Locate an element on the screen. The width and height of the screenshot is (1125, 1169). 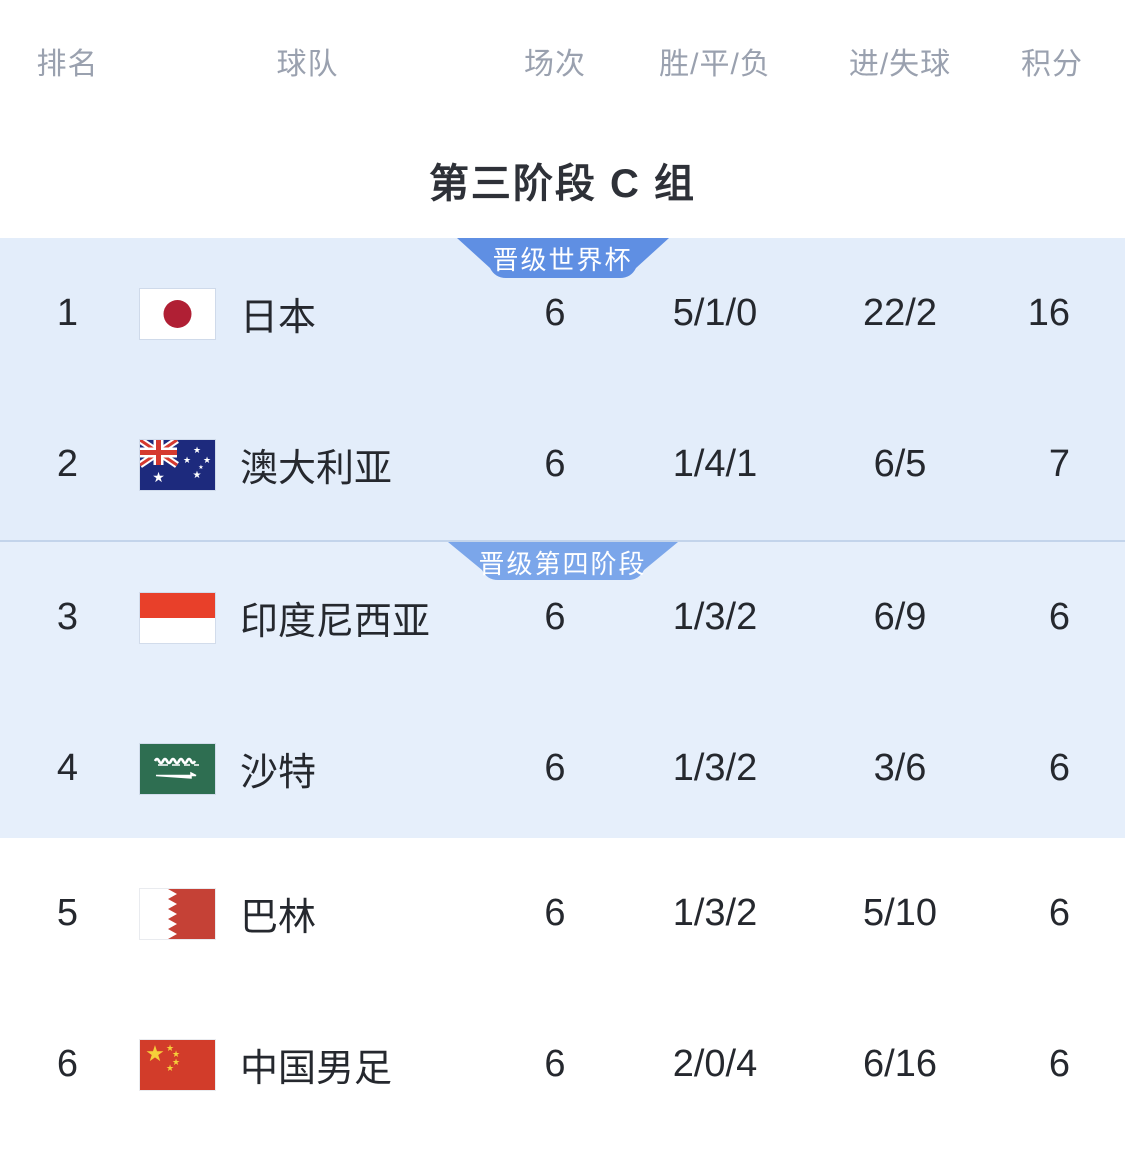
section-divider is located at coordinates (562, 541).